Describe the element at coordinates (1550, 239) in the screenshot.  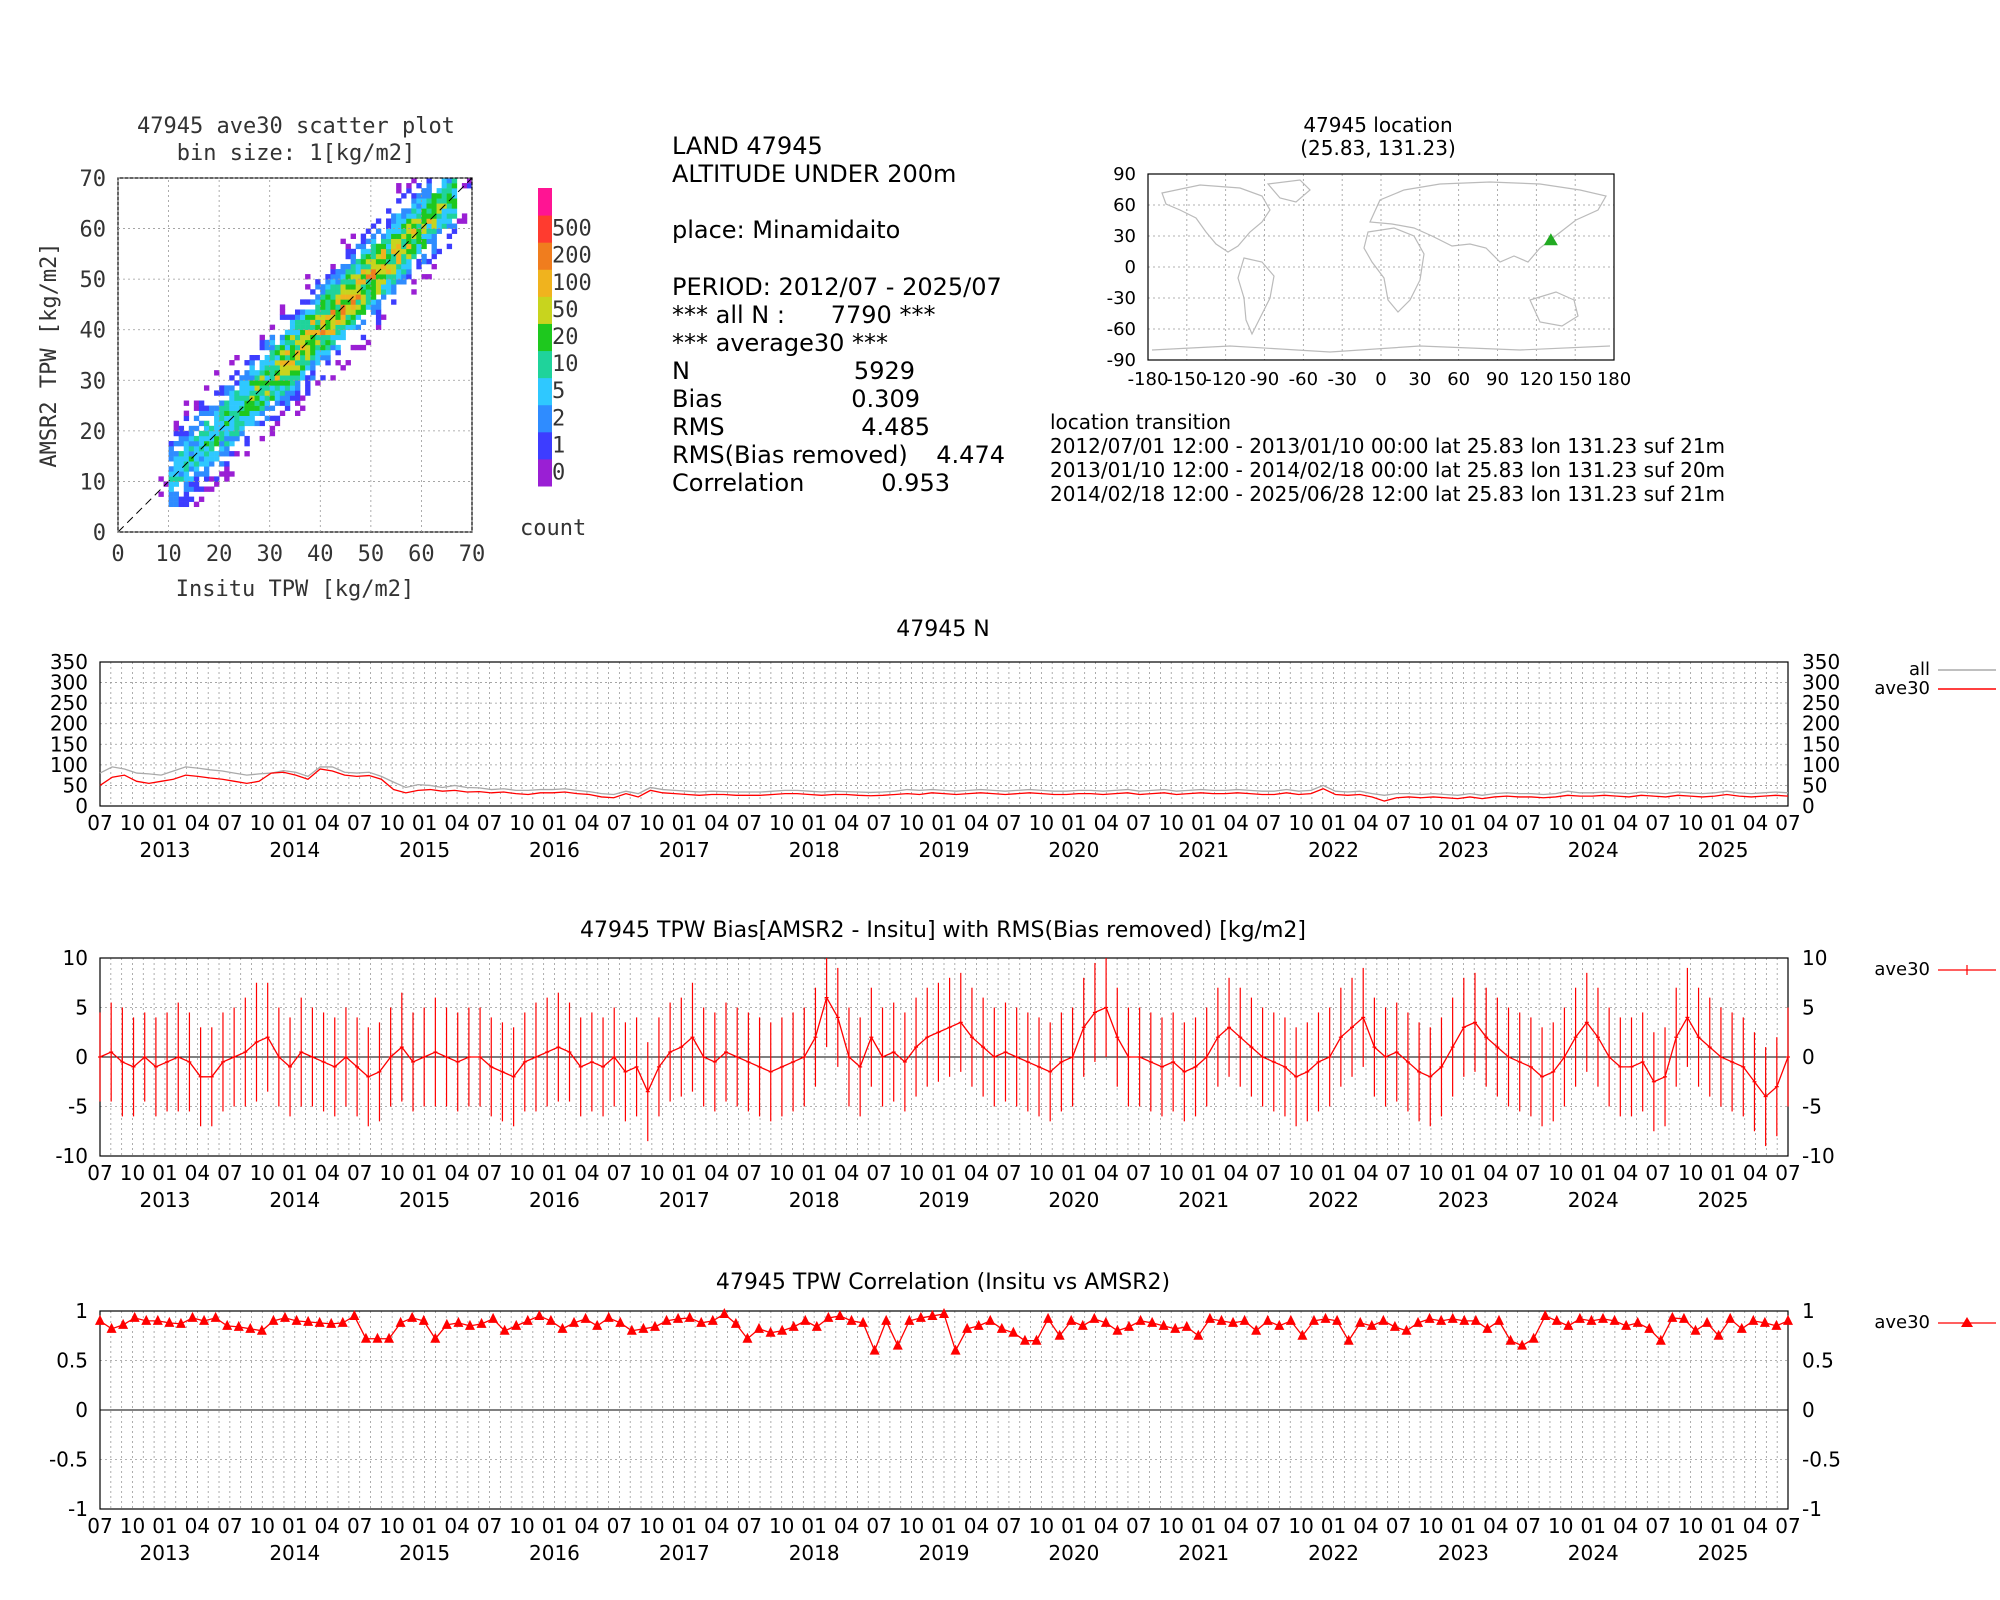
I see `station-marker` at that location.